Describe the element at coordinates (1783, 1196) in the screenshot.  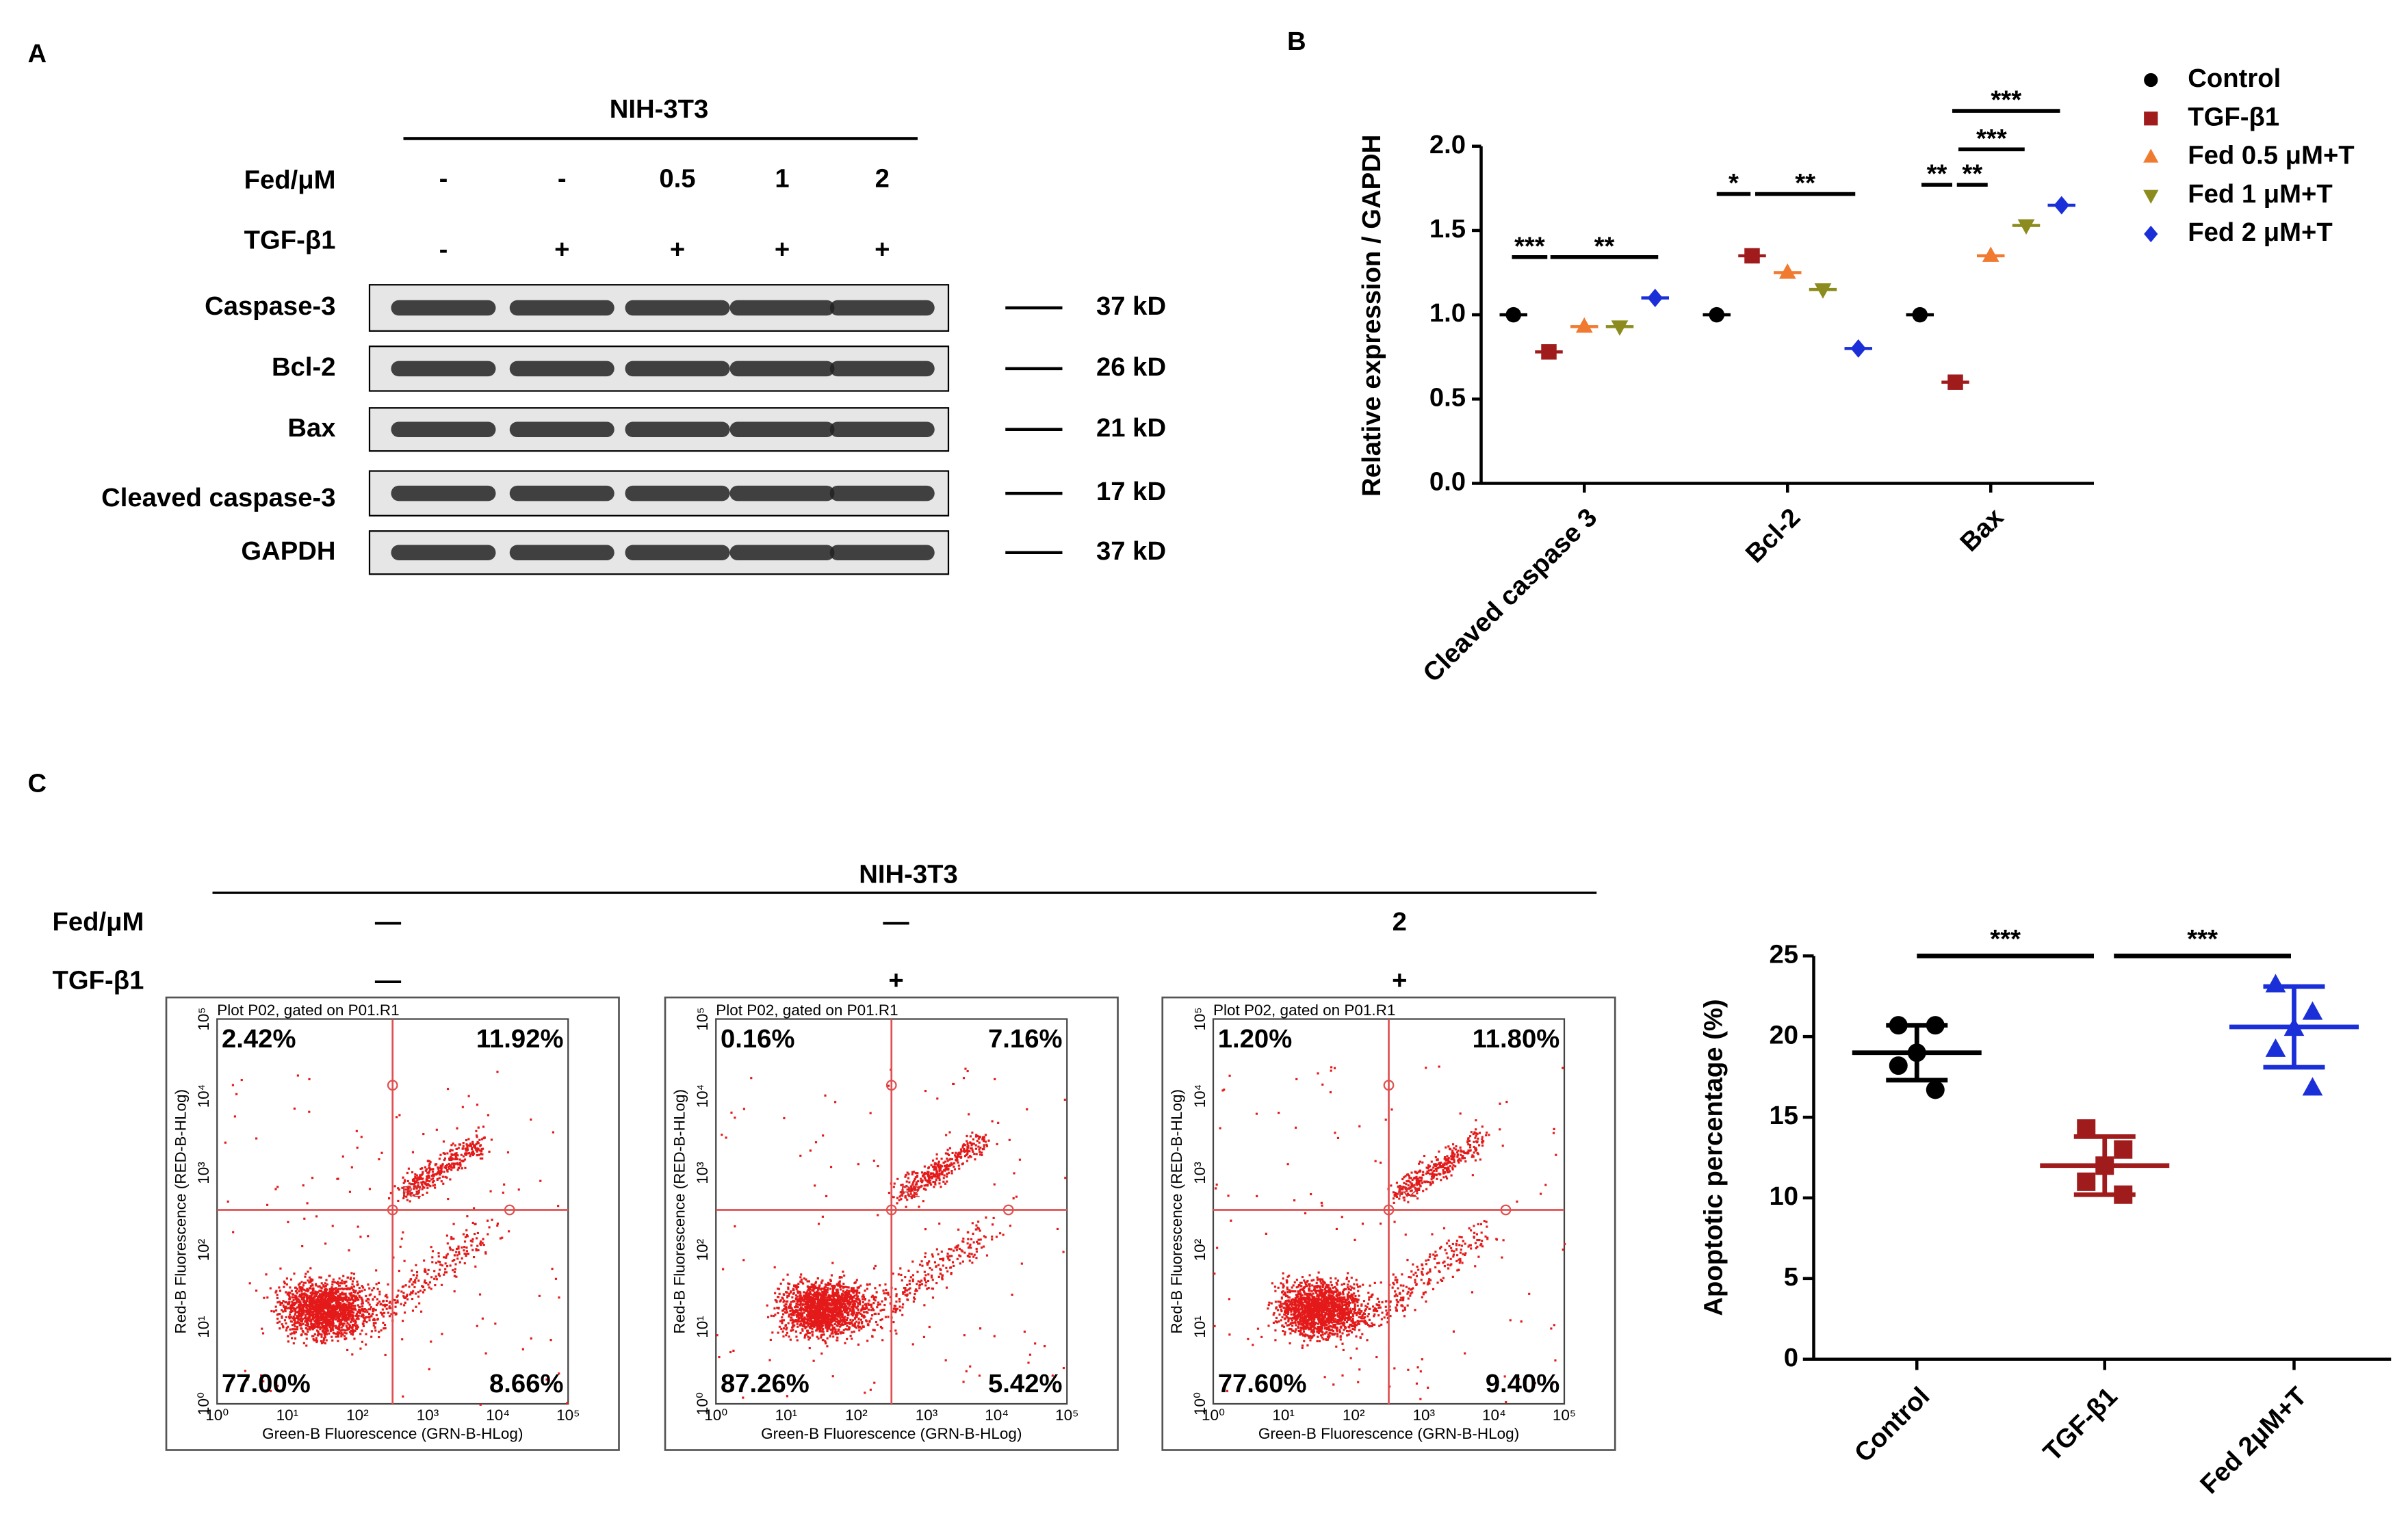
I see `y-tick-label: 10` at that location.